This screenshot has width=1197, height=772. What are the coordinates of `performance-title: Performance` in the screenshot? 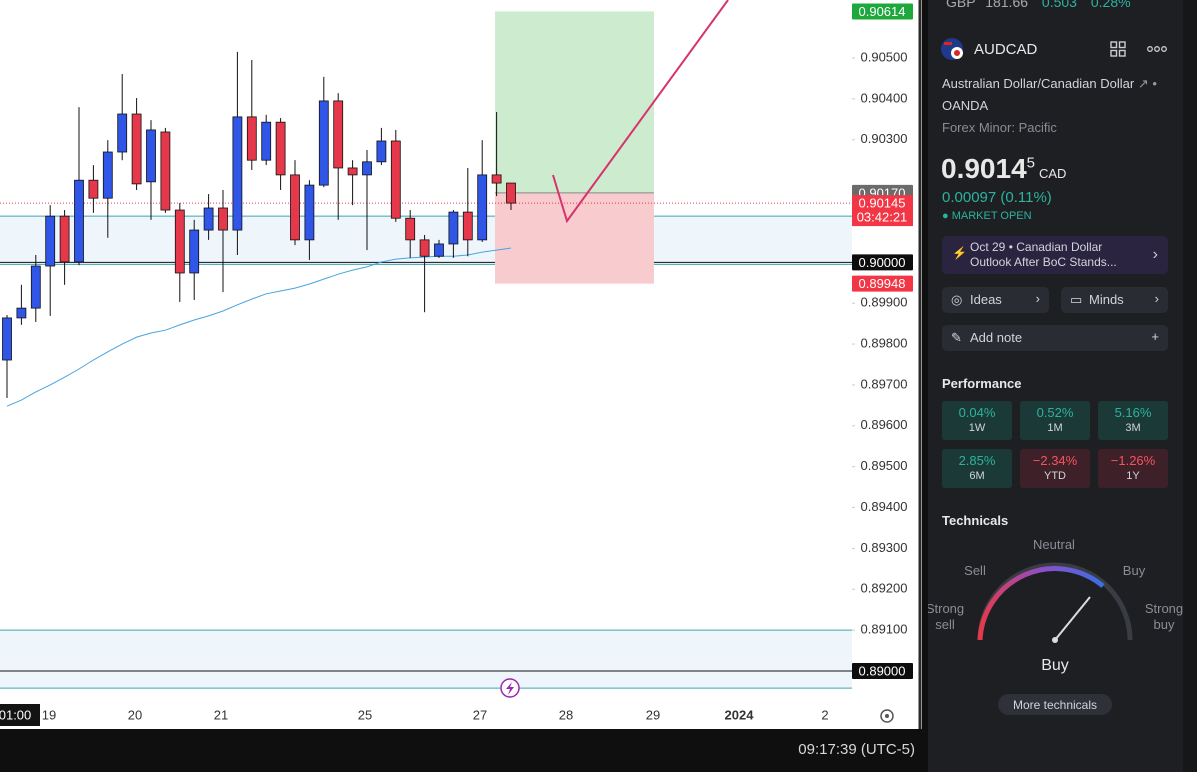 It's located at (982, 383).